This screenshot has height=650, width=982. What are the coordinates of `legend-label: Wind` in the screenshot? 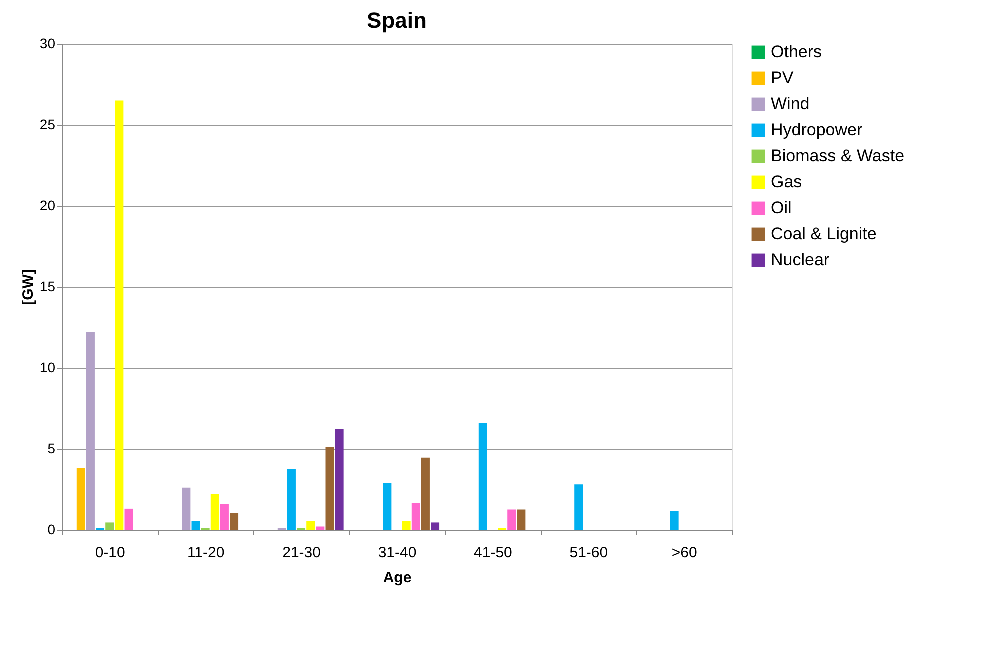 It's located at (790, 104).